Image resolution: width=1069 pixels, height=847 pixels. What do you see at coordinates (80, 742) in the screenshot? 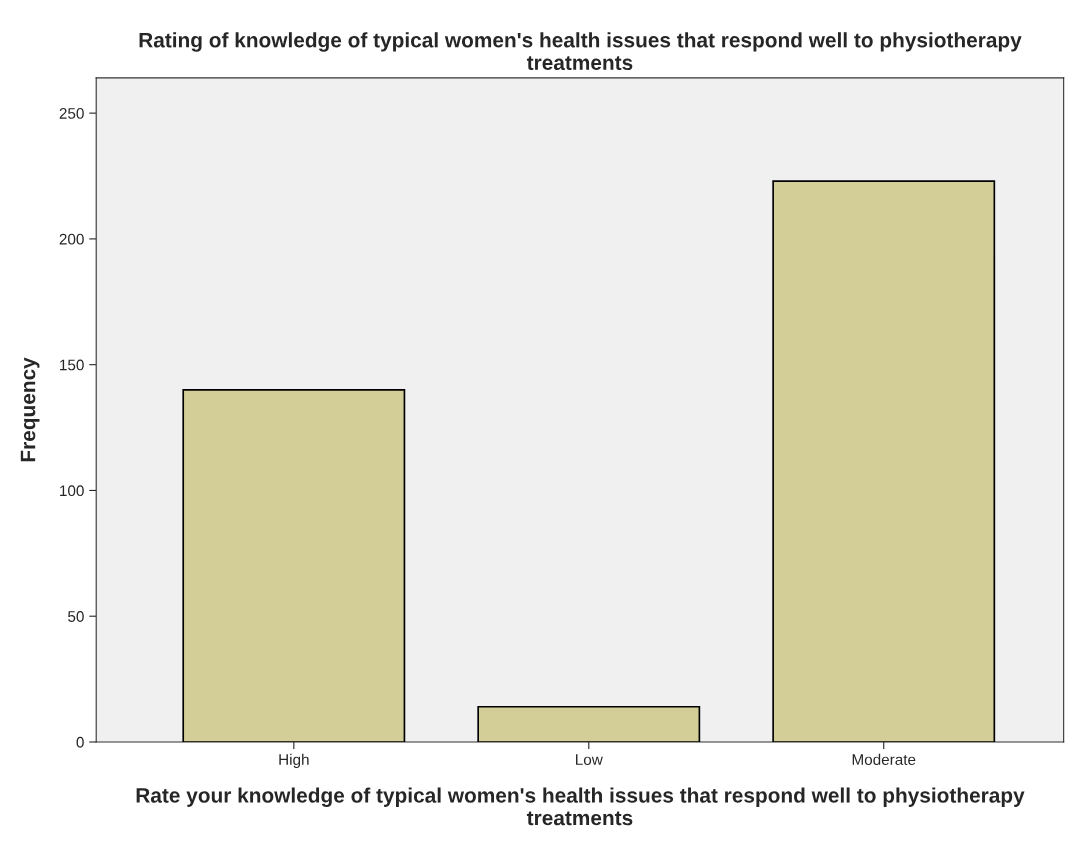
I see `y-tick-label: 0` at bounding box center [80, 742].